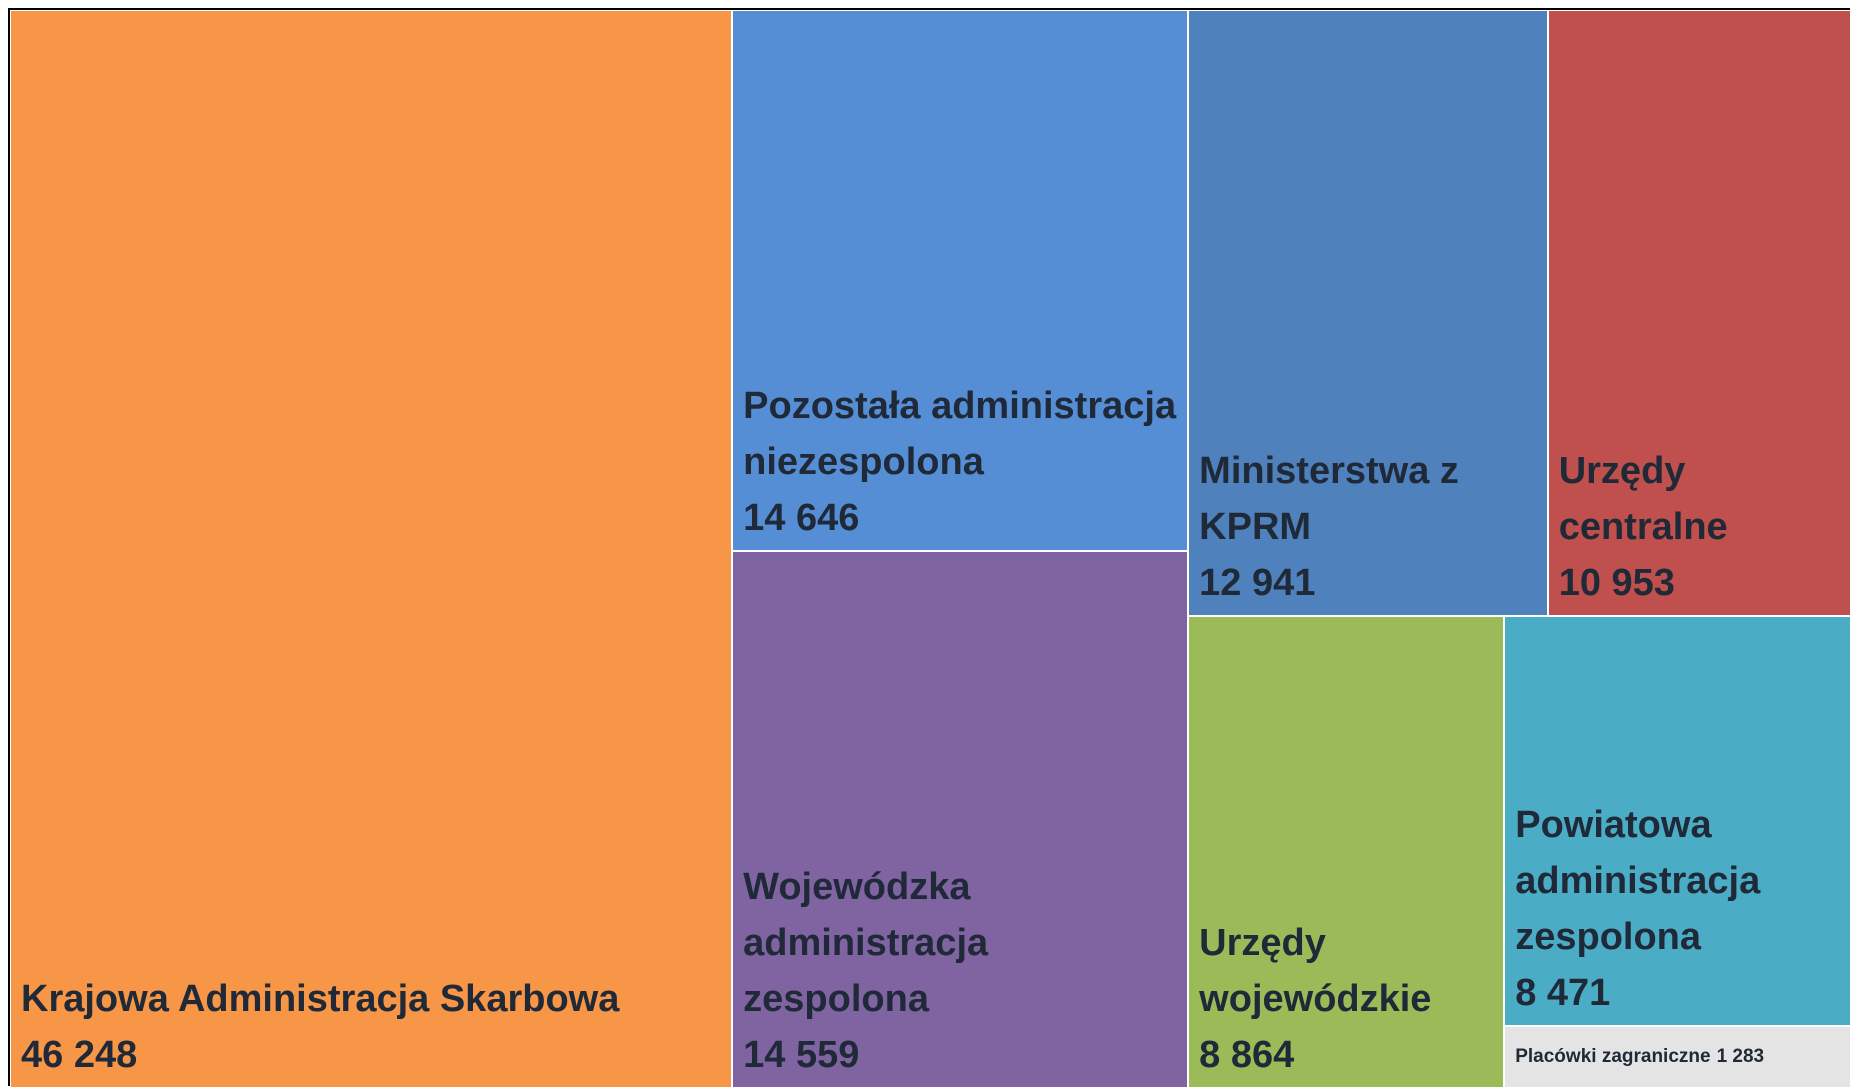 The width and height of the screenshot is (1850, 1088). Describe the element at coordinates (1638, 880) in the screenshot. I see `cell-name: Powiatowa administracja zespolona` at that location.